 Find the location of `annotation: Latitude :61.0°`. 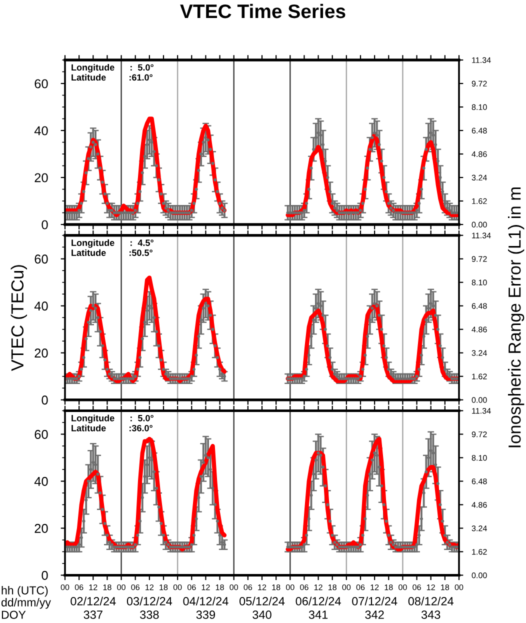

annotation: Latitude :61.0° is located at coordinates (112, 77).